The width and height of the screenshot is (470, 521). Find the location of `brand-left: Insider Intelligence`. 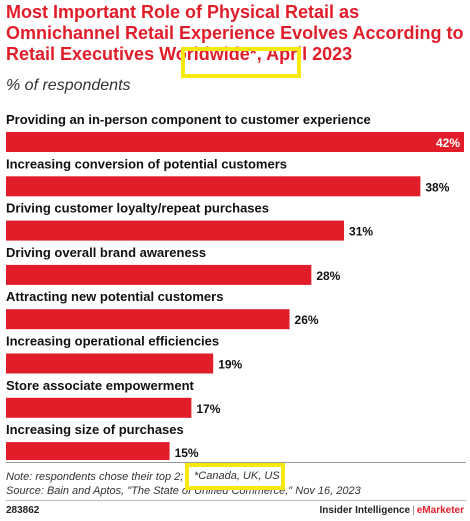

brand-left: Insider Intelligence is located at coordinates (365, 510).